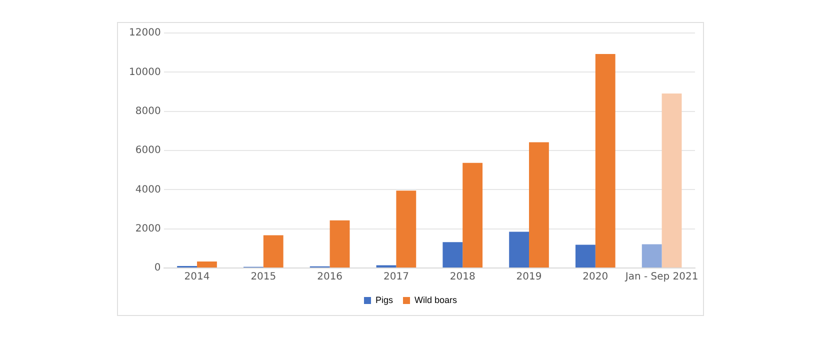  Describe the element at coordinates (197, 277) in the screenshot. I see `x-tick-label: 2014` at that location.